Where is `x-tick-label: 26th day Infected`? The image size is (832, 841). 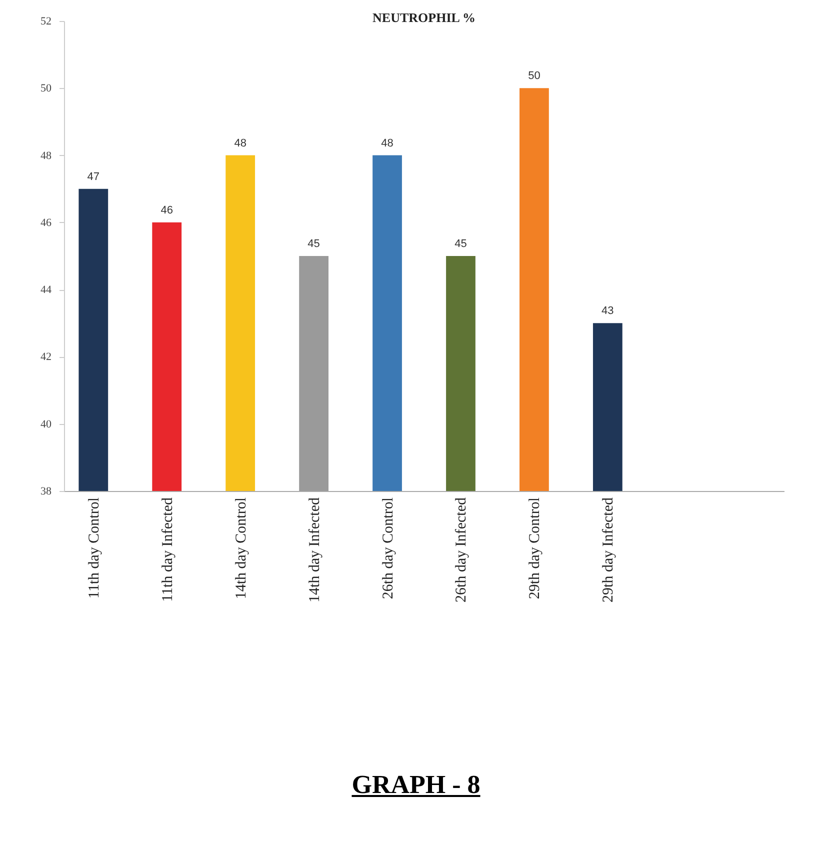 x-tick-label: 26th day Infected is located at coordinates (462, 549).